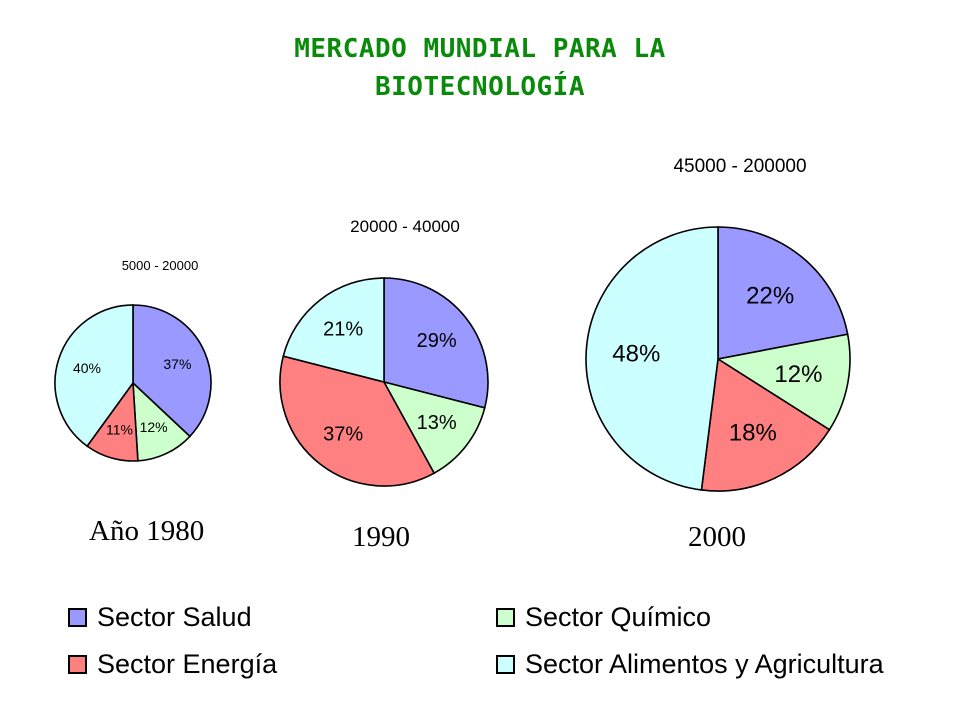 This screenshot has height=720, width=960. What do you see at coordinates (160, 265) in the screenshot?
I see `pie-range-label-1980: 5000 - 20000` at bounding box center [160, 265].